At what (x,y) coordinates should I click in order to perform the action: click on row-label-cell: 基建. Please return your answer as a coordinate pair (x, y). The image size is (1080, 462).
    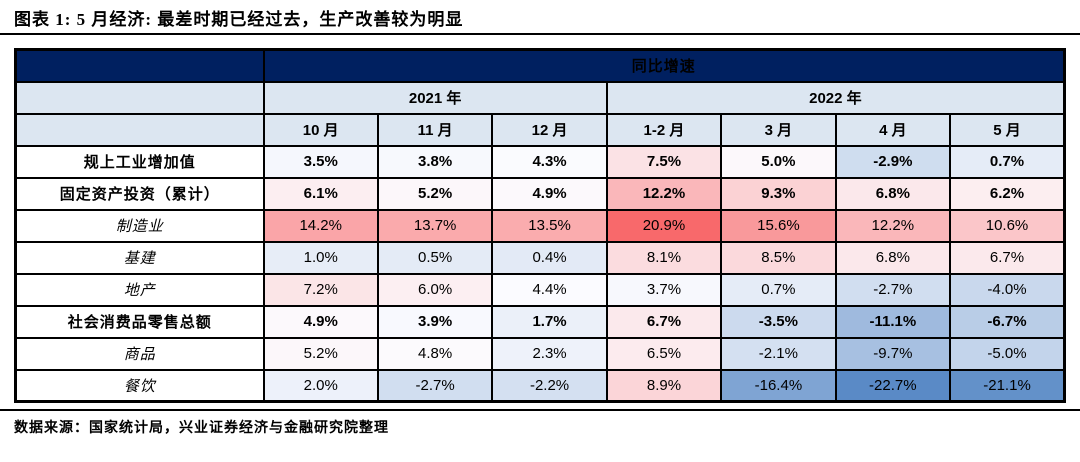
    Looking at the image, I should click on (139, 257).